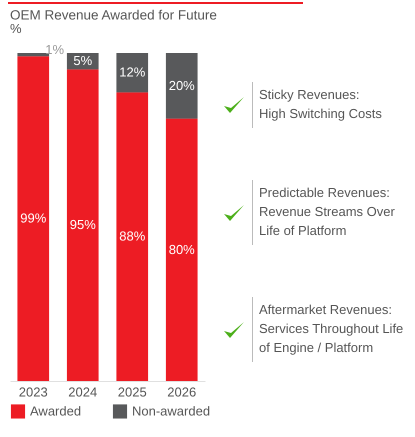 The height and width of the screenshot is (437, 415). I want to click on text: Aftermarket Revenues: Services Throughout Life of Engine / Platform, so click(328, 329).